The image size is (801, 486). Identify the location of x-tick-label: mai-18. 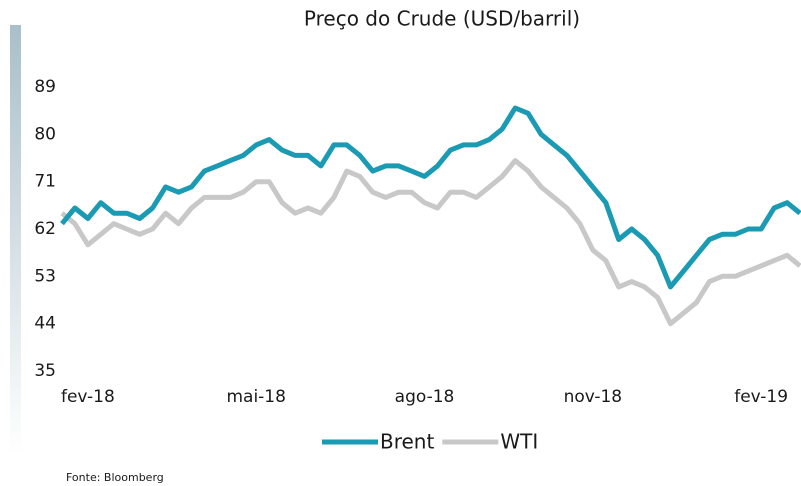
(255, 397).